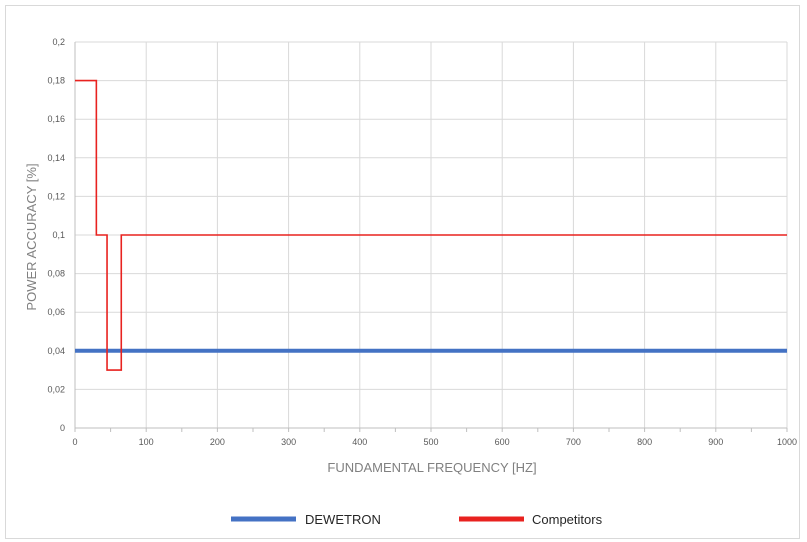  What do you see at coordinates (787, 442) in the screenshot?
I see `x-tick-label: 1000` at bounding box center [787, 442].